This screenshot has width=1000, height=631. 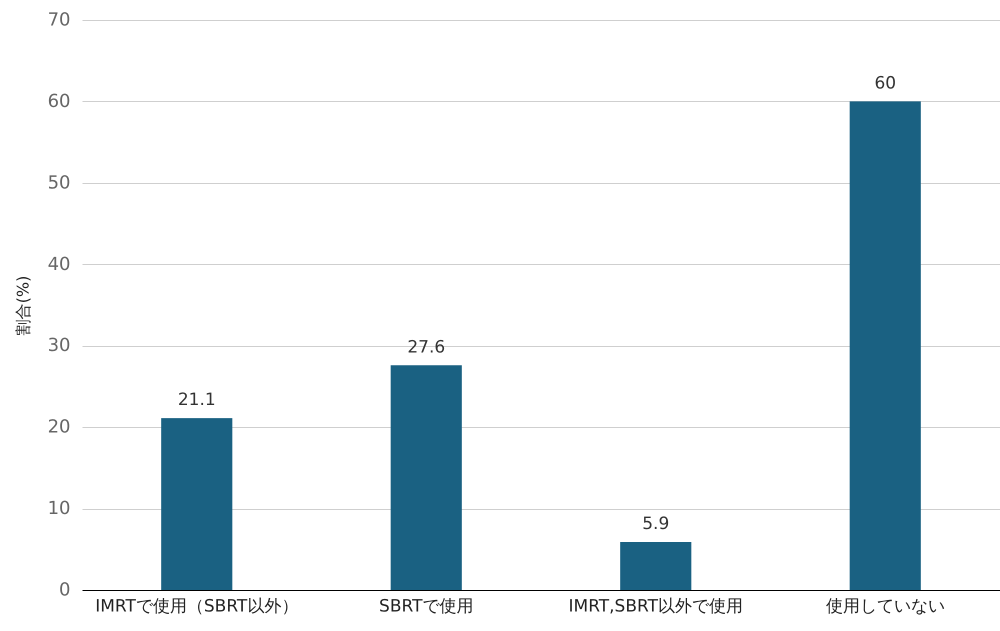 What do you see at coordinates (23, 306) in the screenshot?
I see `y-axis-title: 割合(%)` at bounding box center [23, 306].